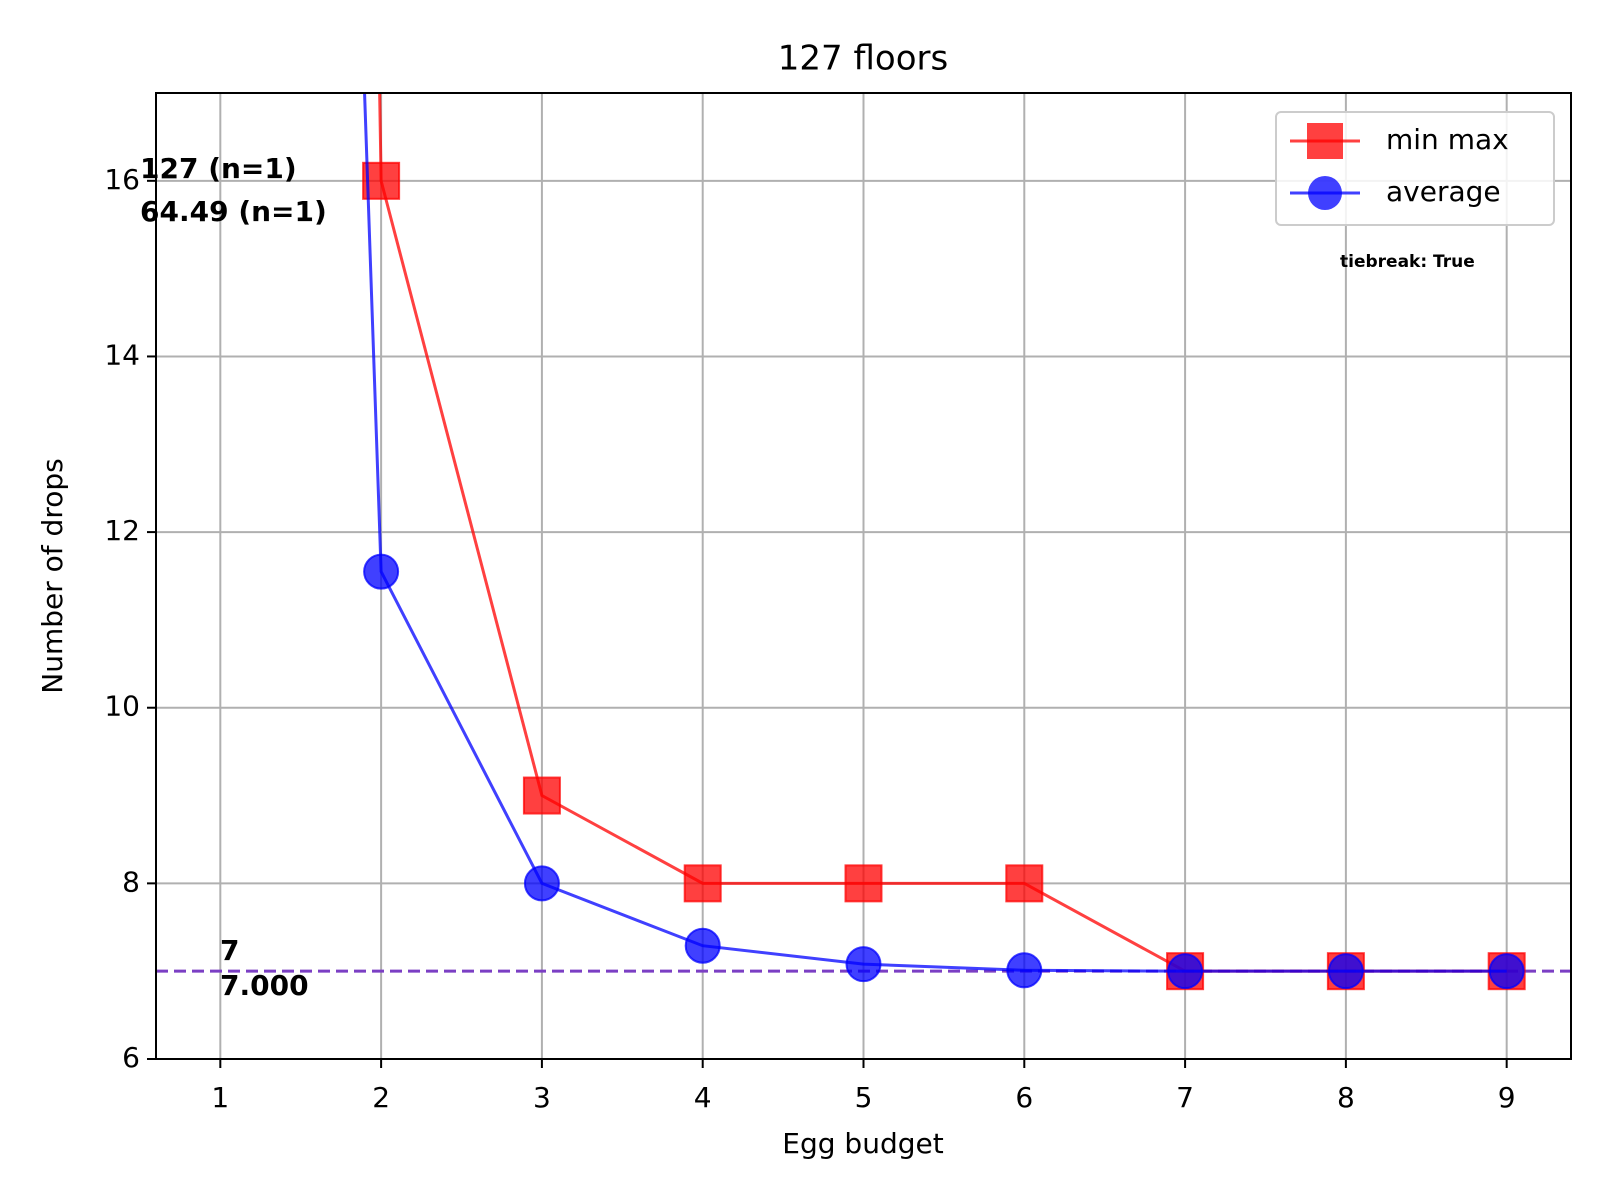 This screenshot has width=1600, height=1200. I want to click on y-axis-label: Number of drops, so click(52, 575).